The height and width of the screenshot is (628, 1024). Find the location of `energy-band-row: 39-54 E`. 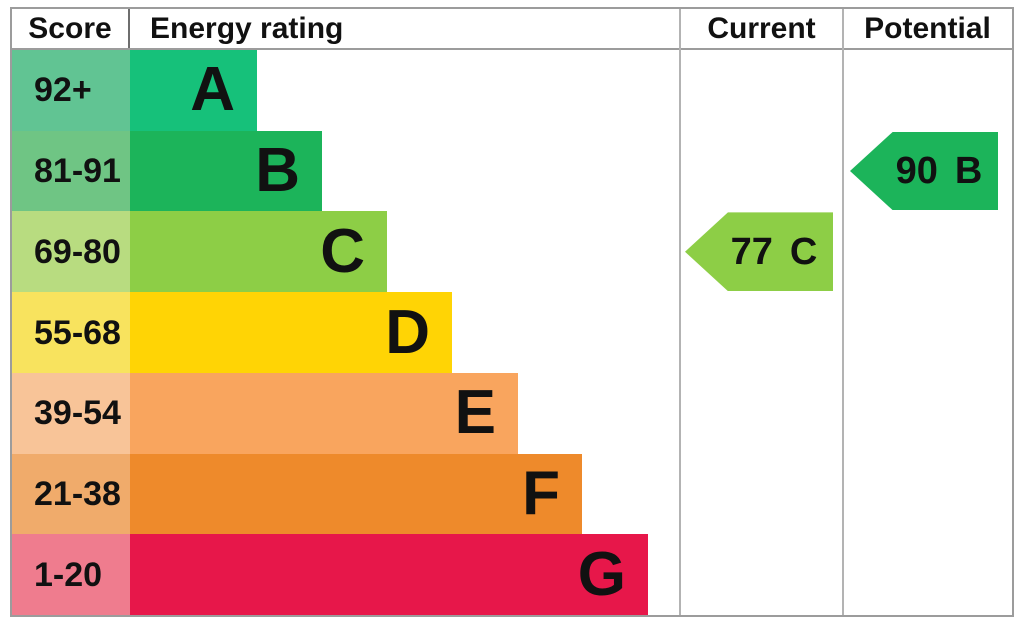

energy-band-row: 39-54 E is located at coordinates (346, 413).